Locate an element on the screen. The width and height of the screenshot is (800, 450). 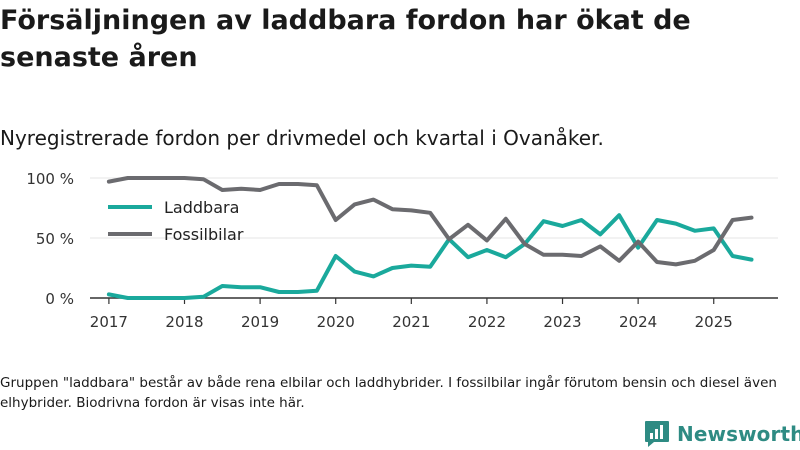
x-tick-label: 2022 is located at coordinates (487, 322).